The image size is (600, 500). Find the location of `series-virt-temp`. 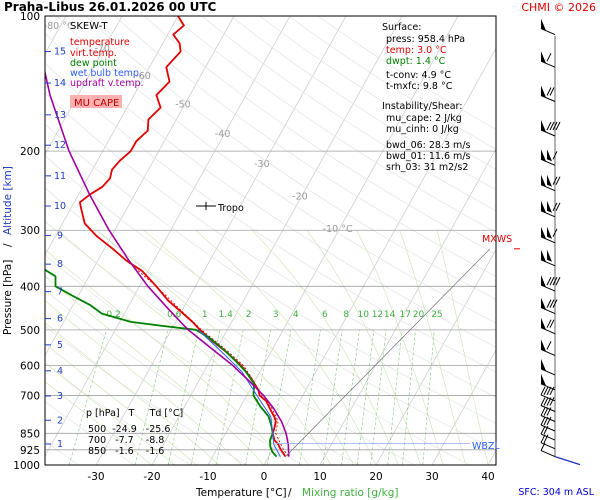

series-virt-temp is located at coordinates (207, 358).